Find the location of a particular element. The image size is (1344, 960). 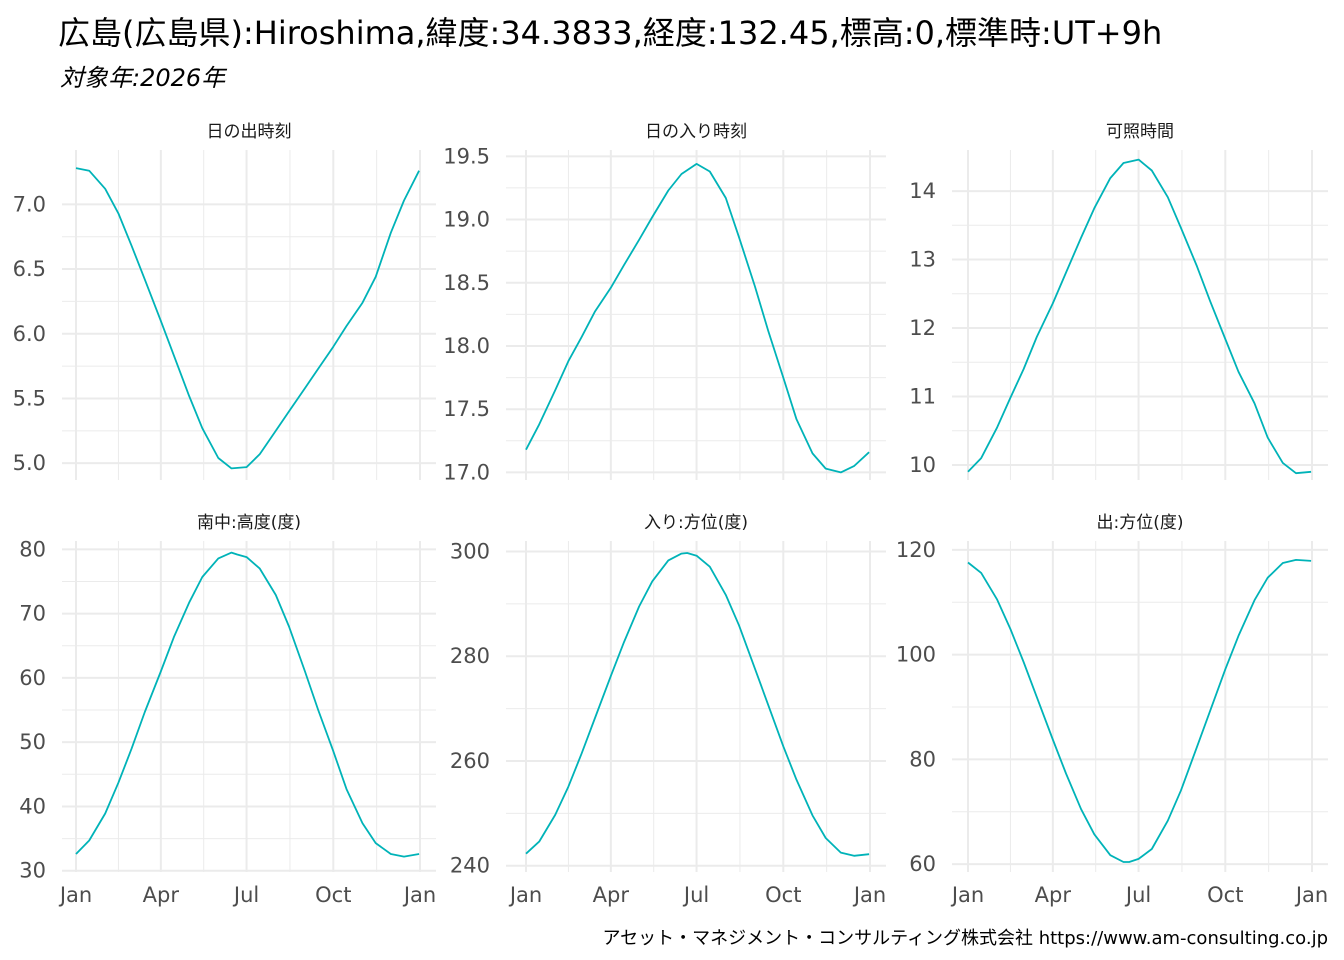

y-tick-label: 5.5 is located at coordinates (29, 398).